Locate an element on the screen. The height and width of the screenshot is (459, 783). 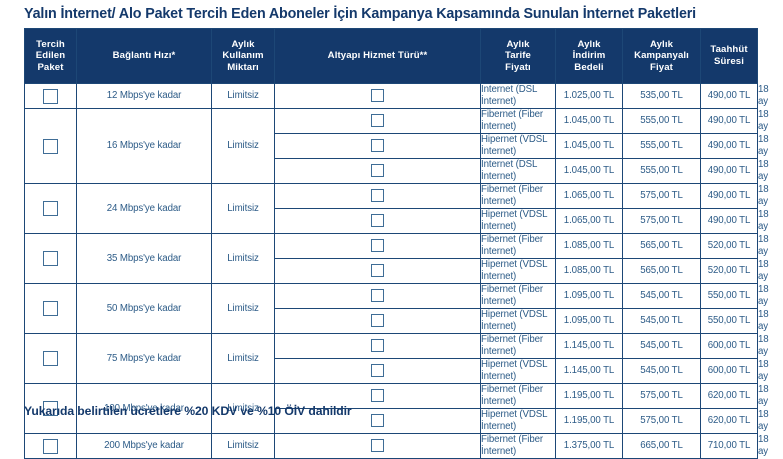
header-line: Tercih is located at coordinates (50, 44).